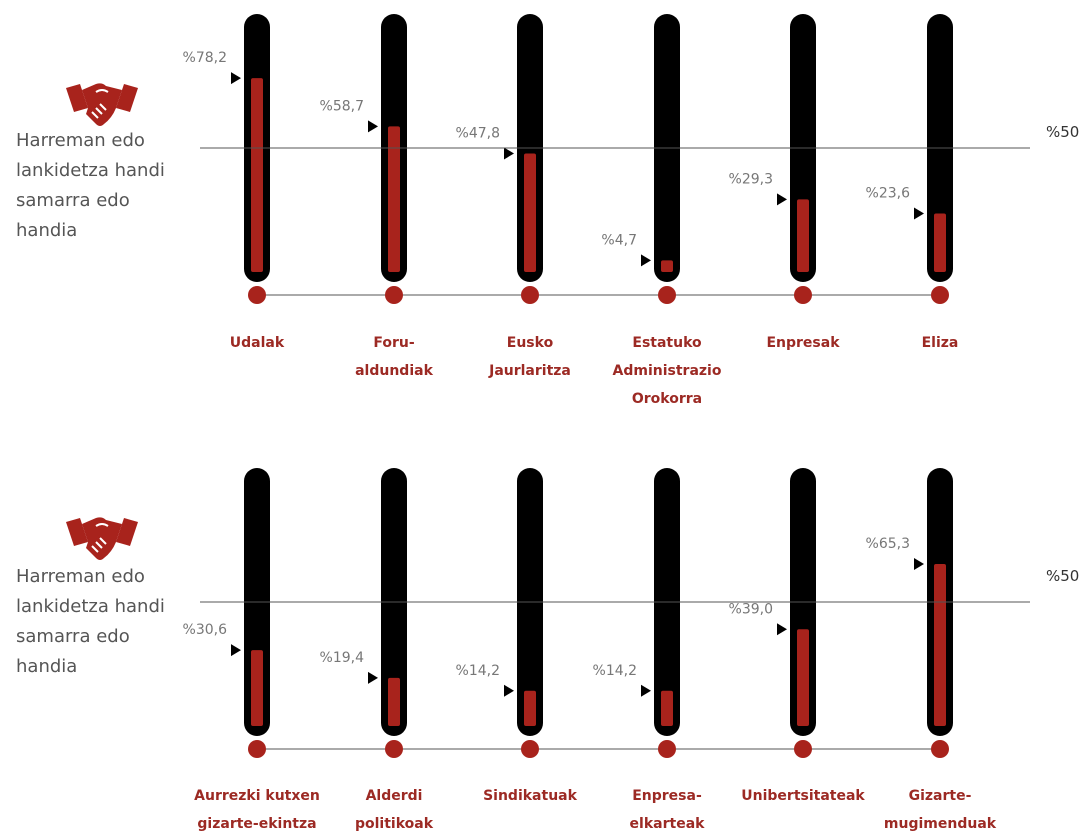 The height and width of the screenshot is (838, 1087). Describe the element at coordinates (205, 630) in the screenshot. I see `value-label-2-1: %30,6` at that location.